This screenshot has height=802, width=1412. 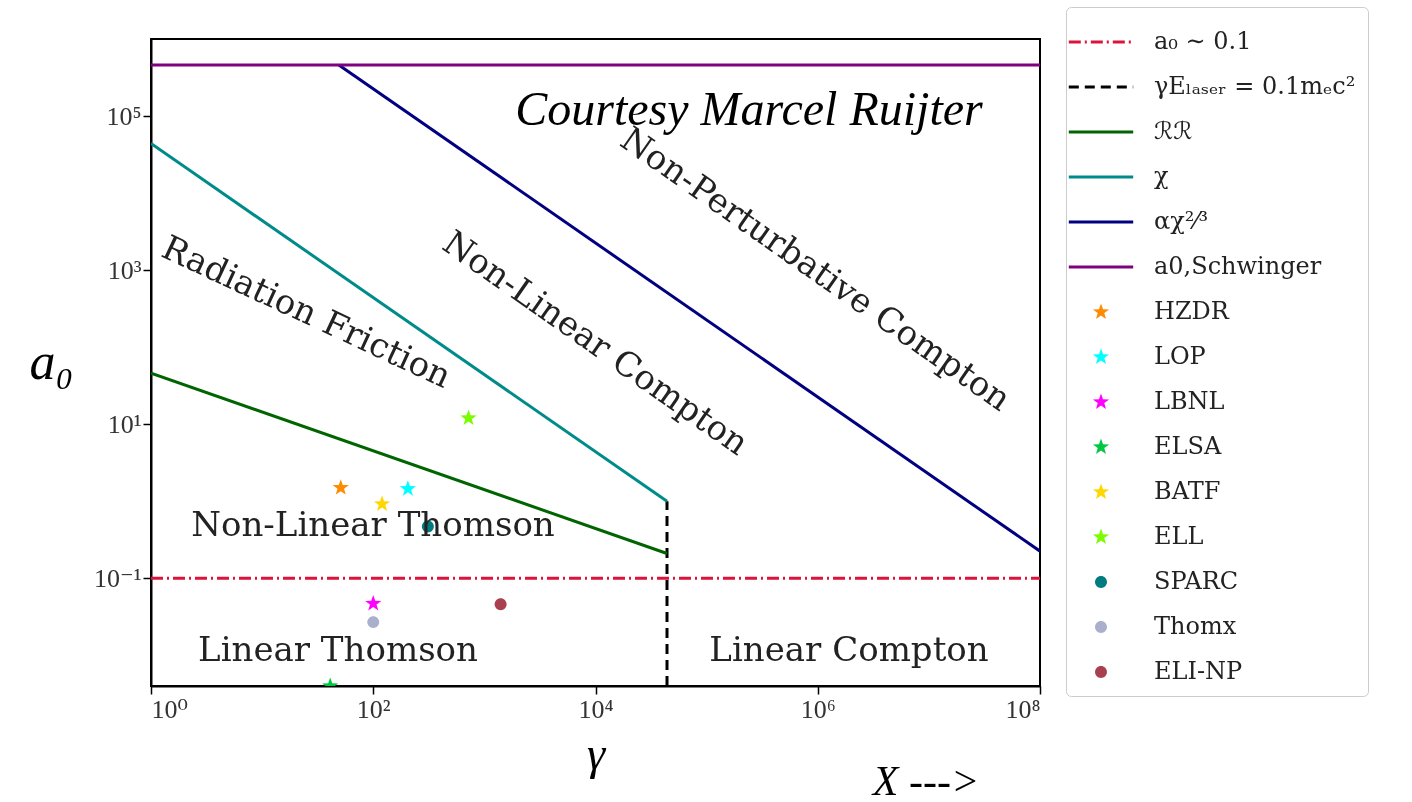 What do you see at coordinates (1161, 176) in the screenshot?
I see `legend-label: χ` at bounding box center [1161, 176].